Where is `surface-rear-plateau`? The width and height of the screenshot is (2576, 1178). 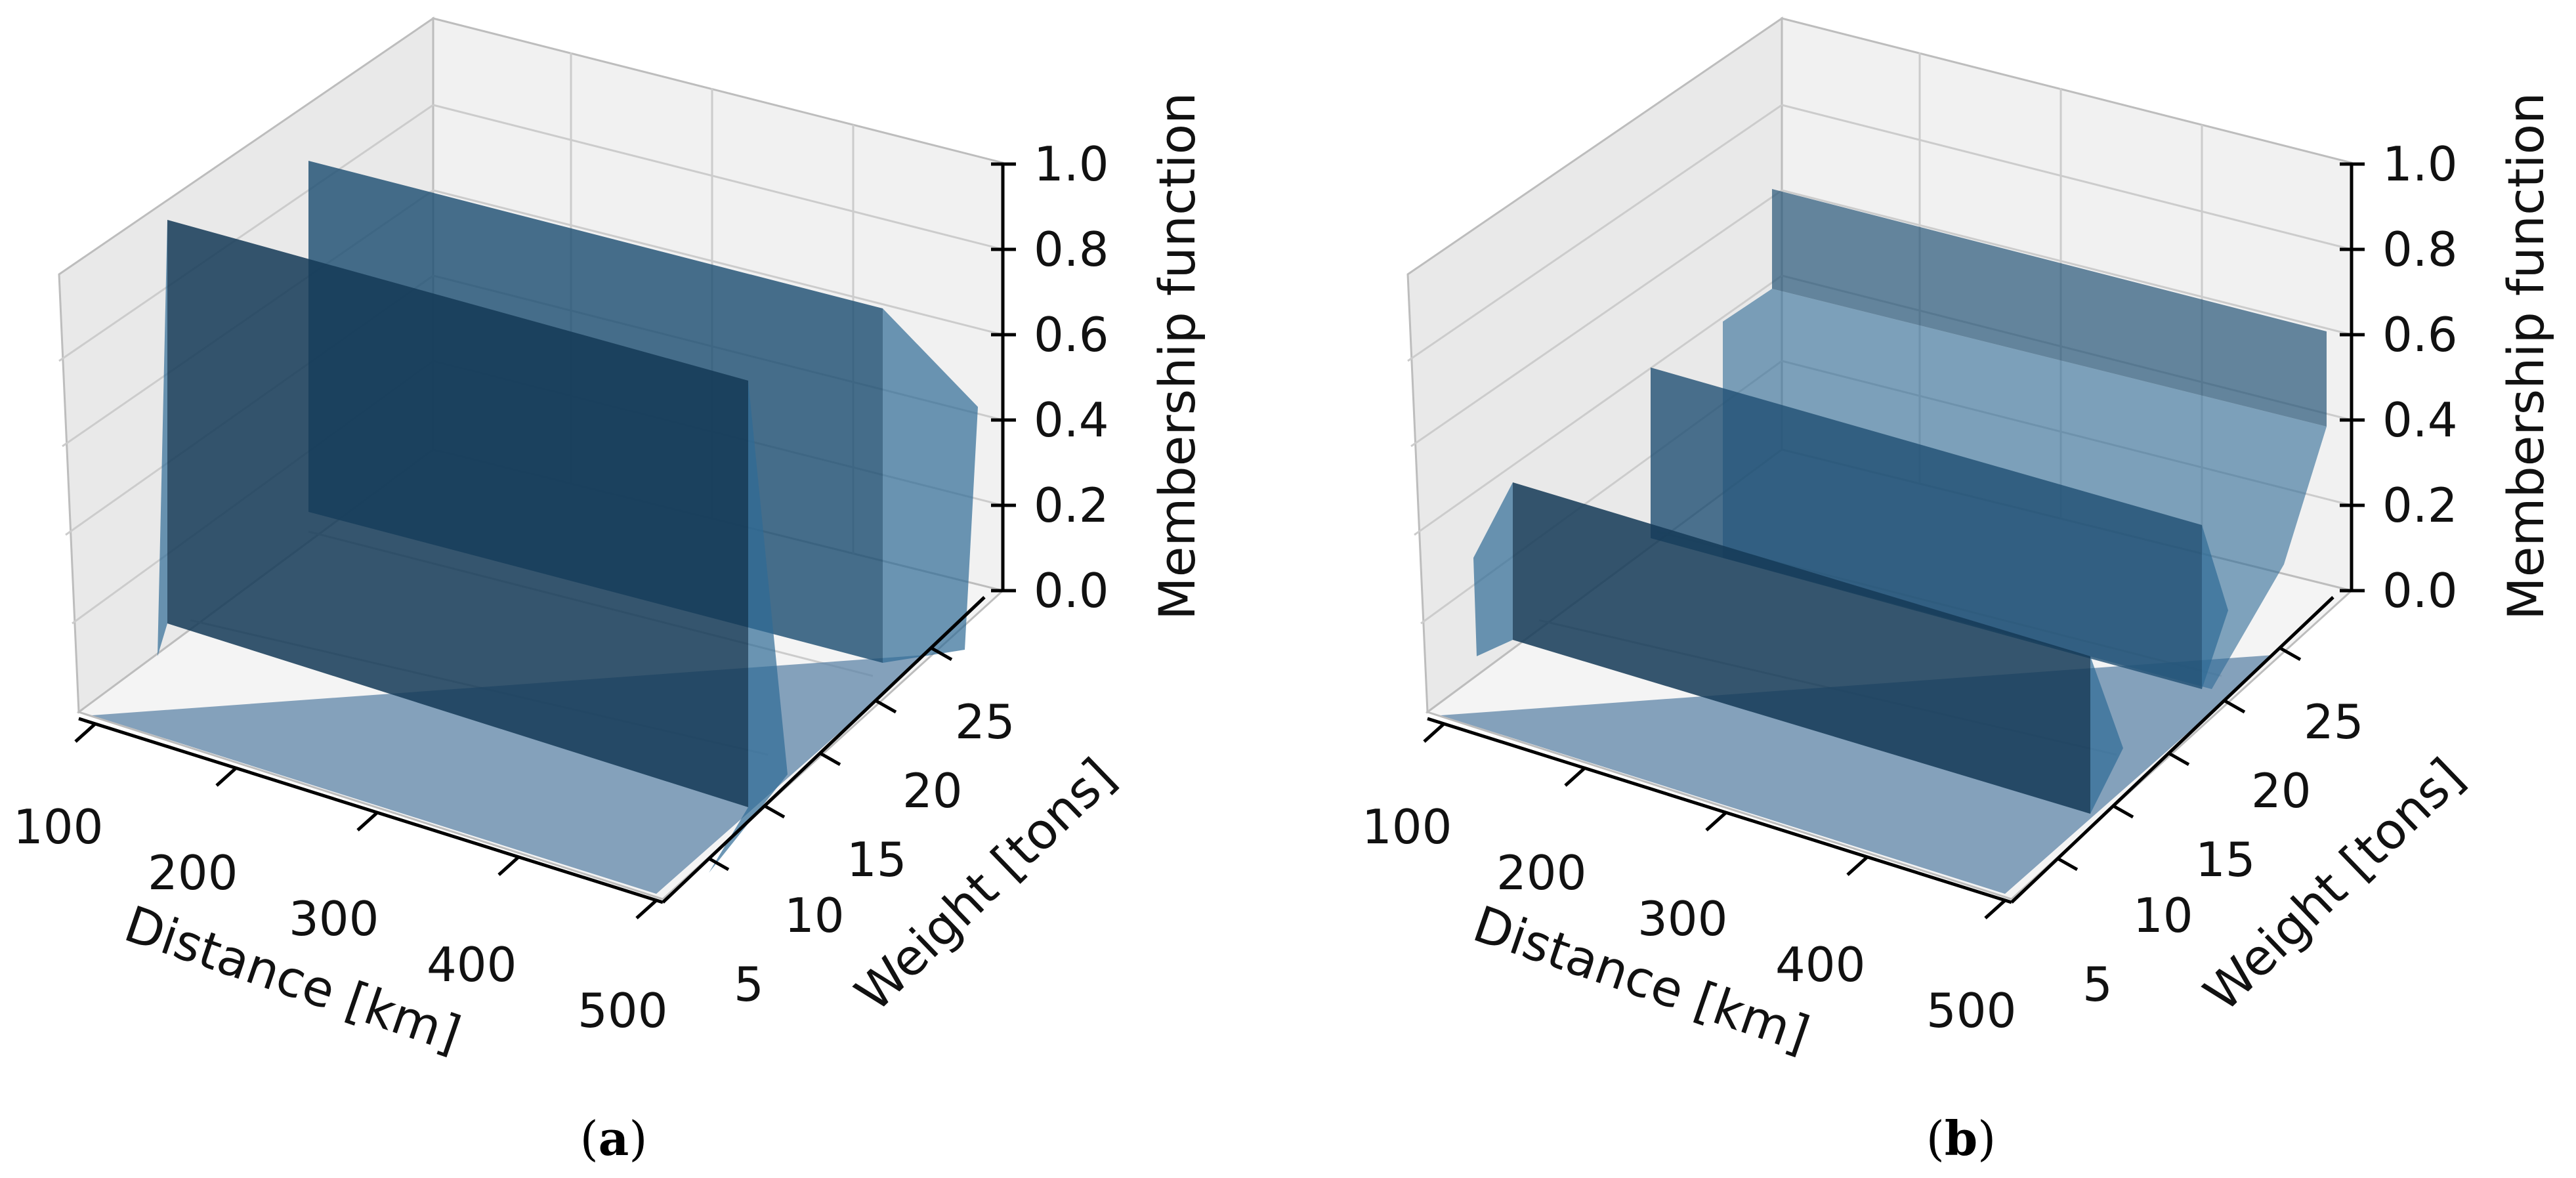 surface-rear-plateau is located at coordinates (2049, 308).